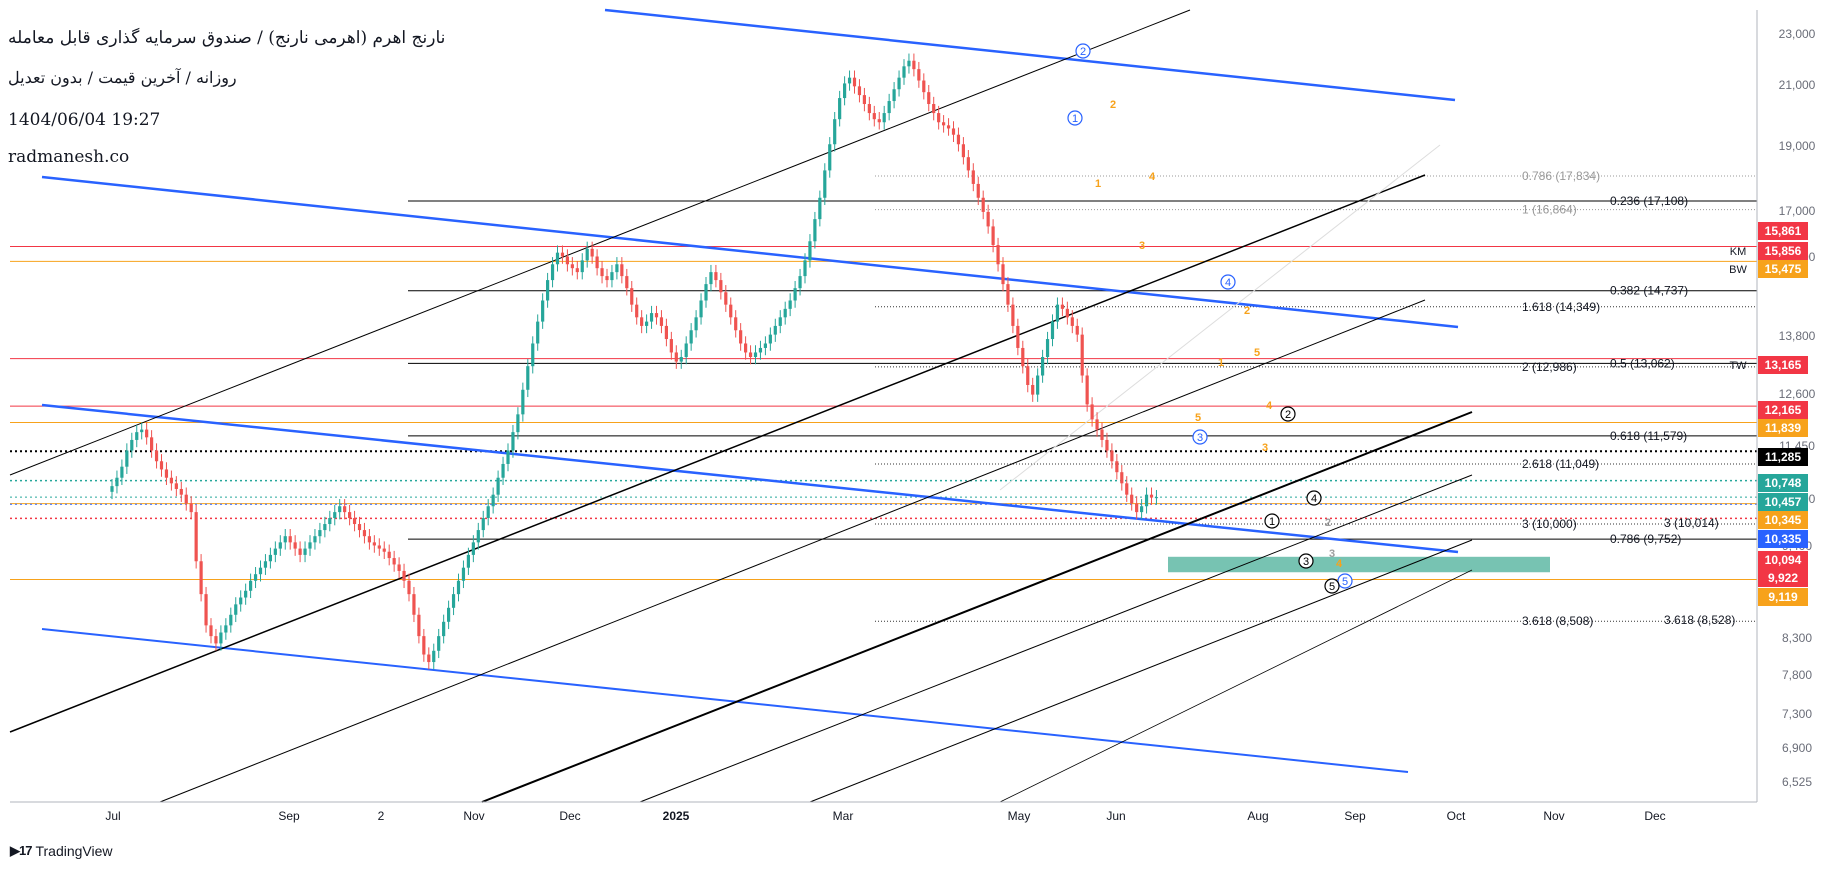 The image size is (1827, 871). Describe the element at coordinates (1355, 816) in the screenshot. I see `x-tick-label: Sep` at that location.